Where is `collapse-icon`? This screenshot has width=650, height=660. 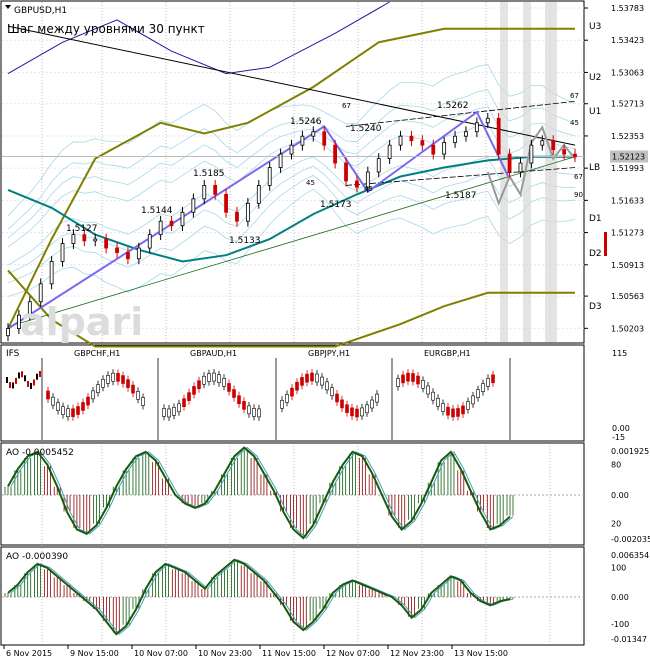 collapse-icon is located at coordinates (8, 7).